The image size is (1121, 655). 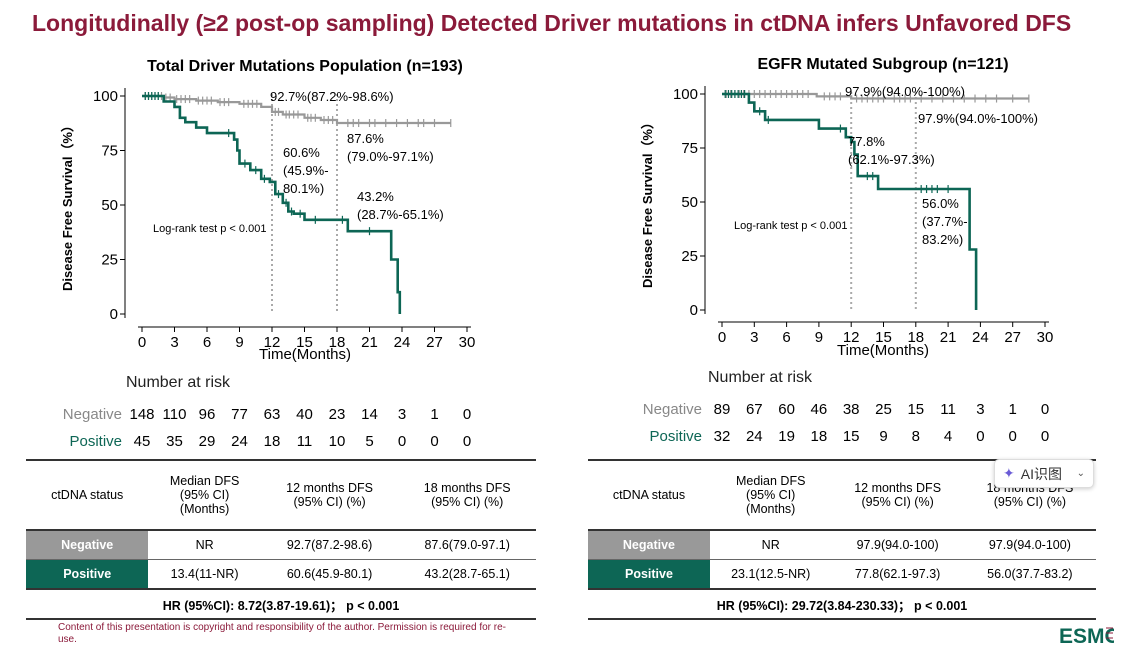 I want to click on chevron-down-icon: ⌄, so click(x=1080, y=473).